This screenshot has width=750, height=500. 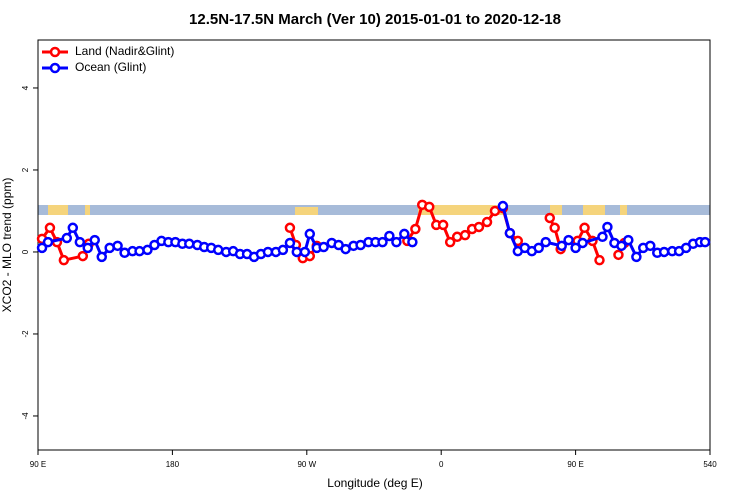 What do you see at coordinates (374, 210) in the screenshot?
I see `map-strip` at bounding box center [374, 210].